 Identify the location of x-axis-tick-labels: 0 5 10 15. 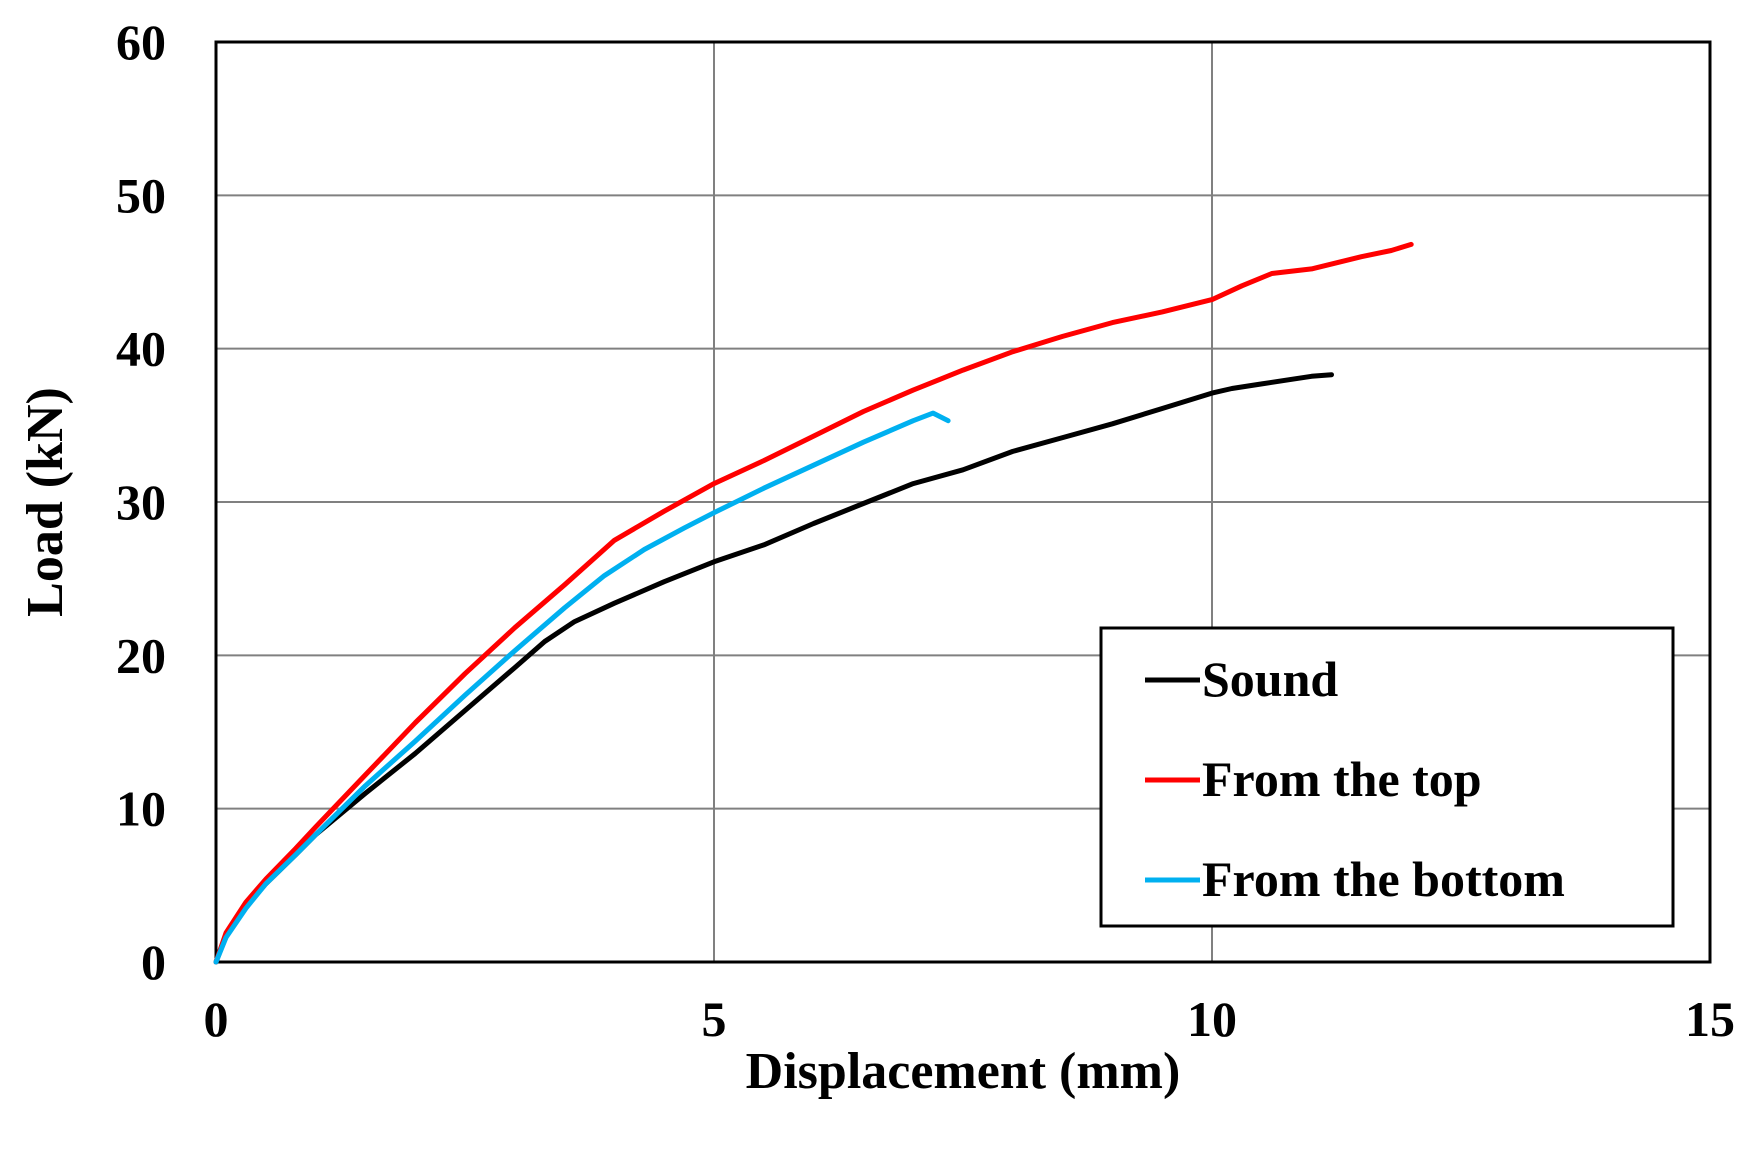
(970, 1019).